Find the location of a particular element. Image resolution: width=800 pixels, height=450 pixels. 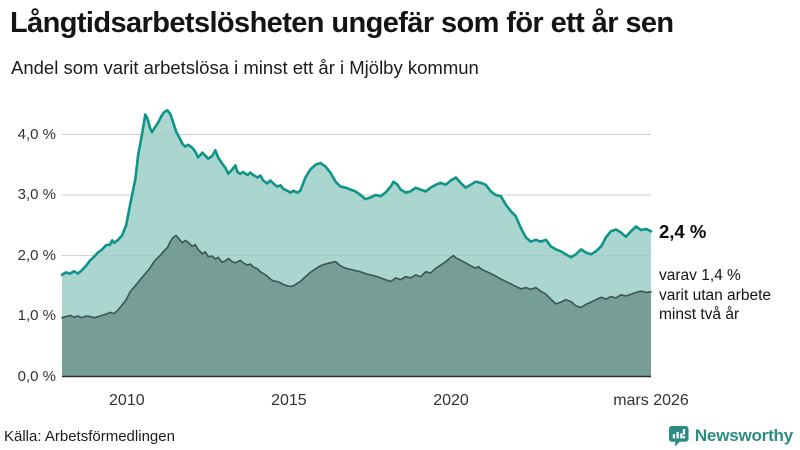

annotation-line: varit utan arbete is located at coordinates (715, 295).